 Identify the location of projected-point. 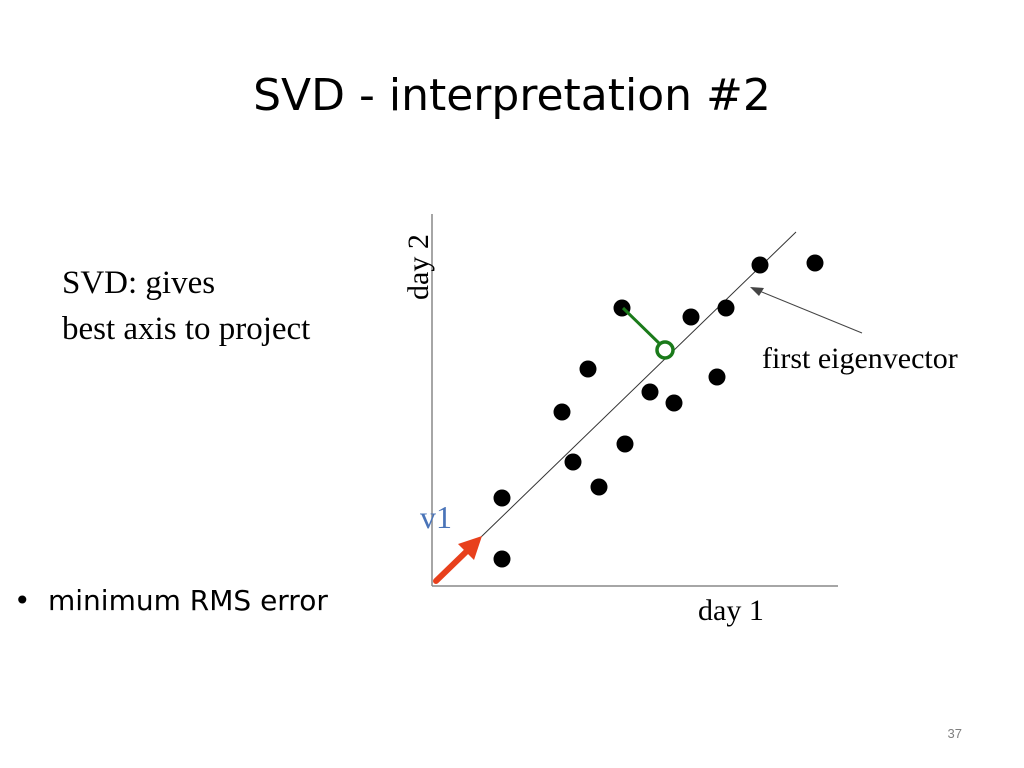
(665, 350).